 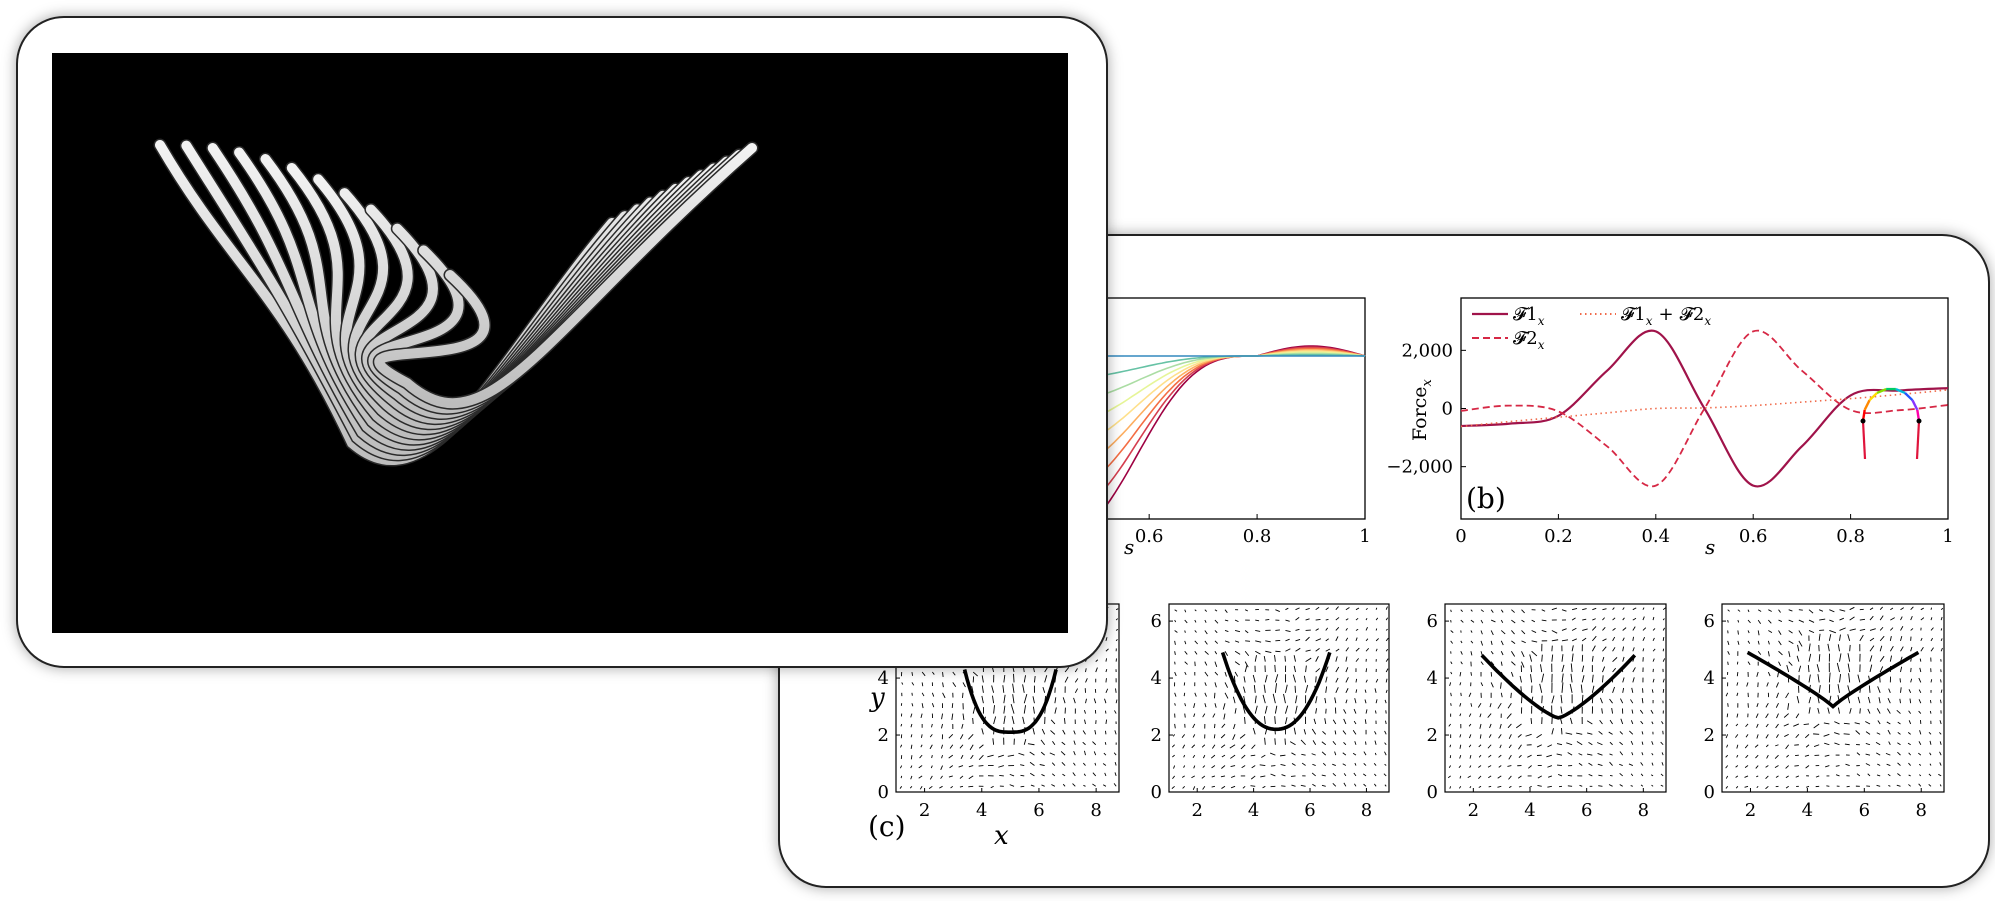 I want to click on panel-b-series-line, so click(x=1704, y=408).